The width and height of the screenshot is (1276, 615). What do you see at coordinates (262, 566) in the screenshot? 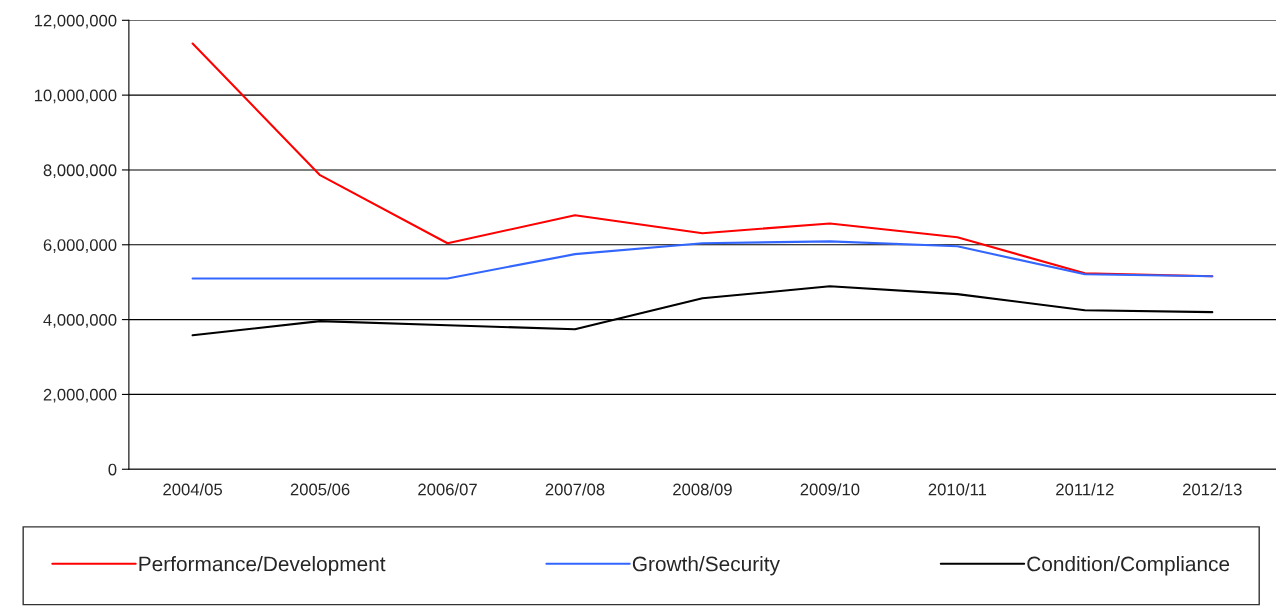
I see `legend-label: Performance/Development` at bounding box center [262, 566].